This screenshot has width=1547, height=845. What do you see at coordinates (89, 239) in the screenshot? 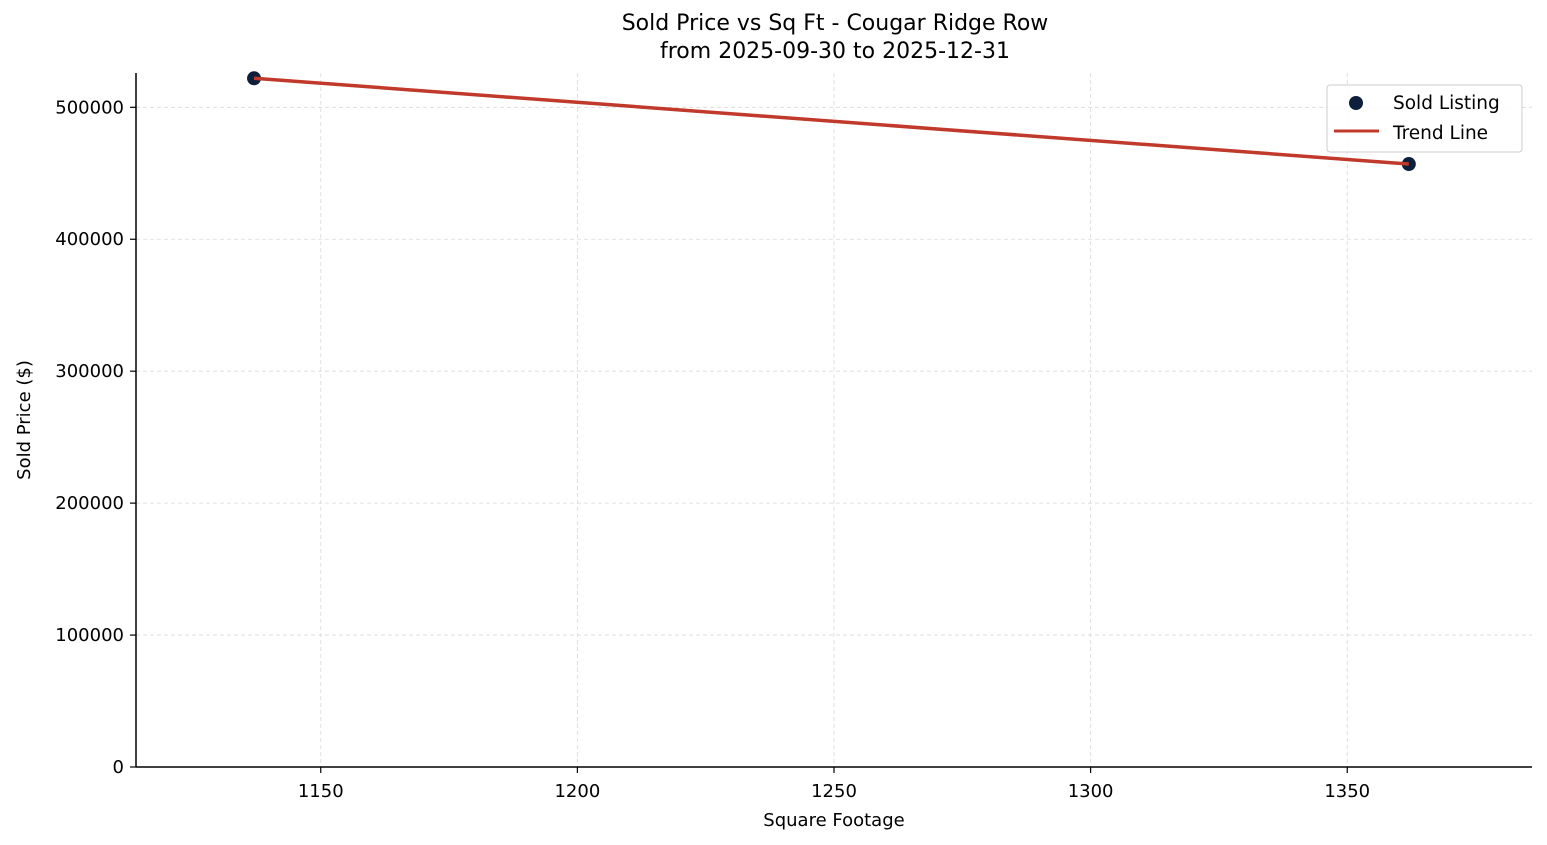
I see `y-tick-label: 400000` at bounding box center [89, 239].